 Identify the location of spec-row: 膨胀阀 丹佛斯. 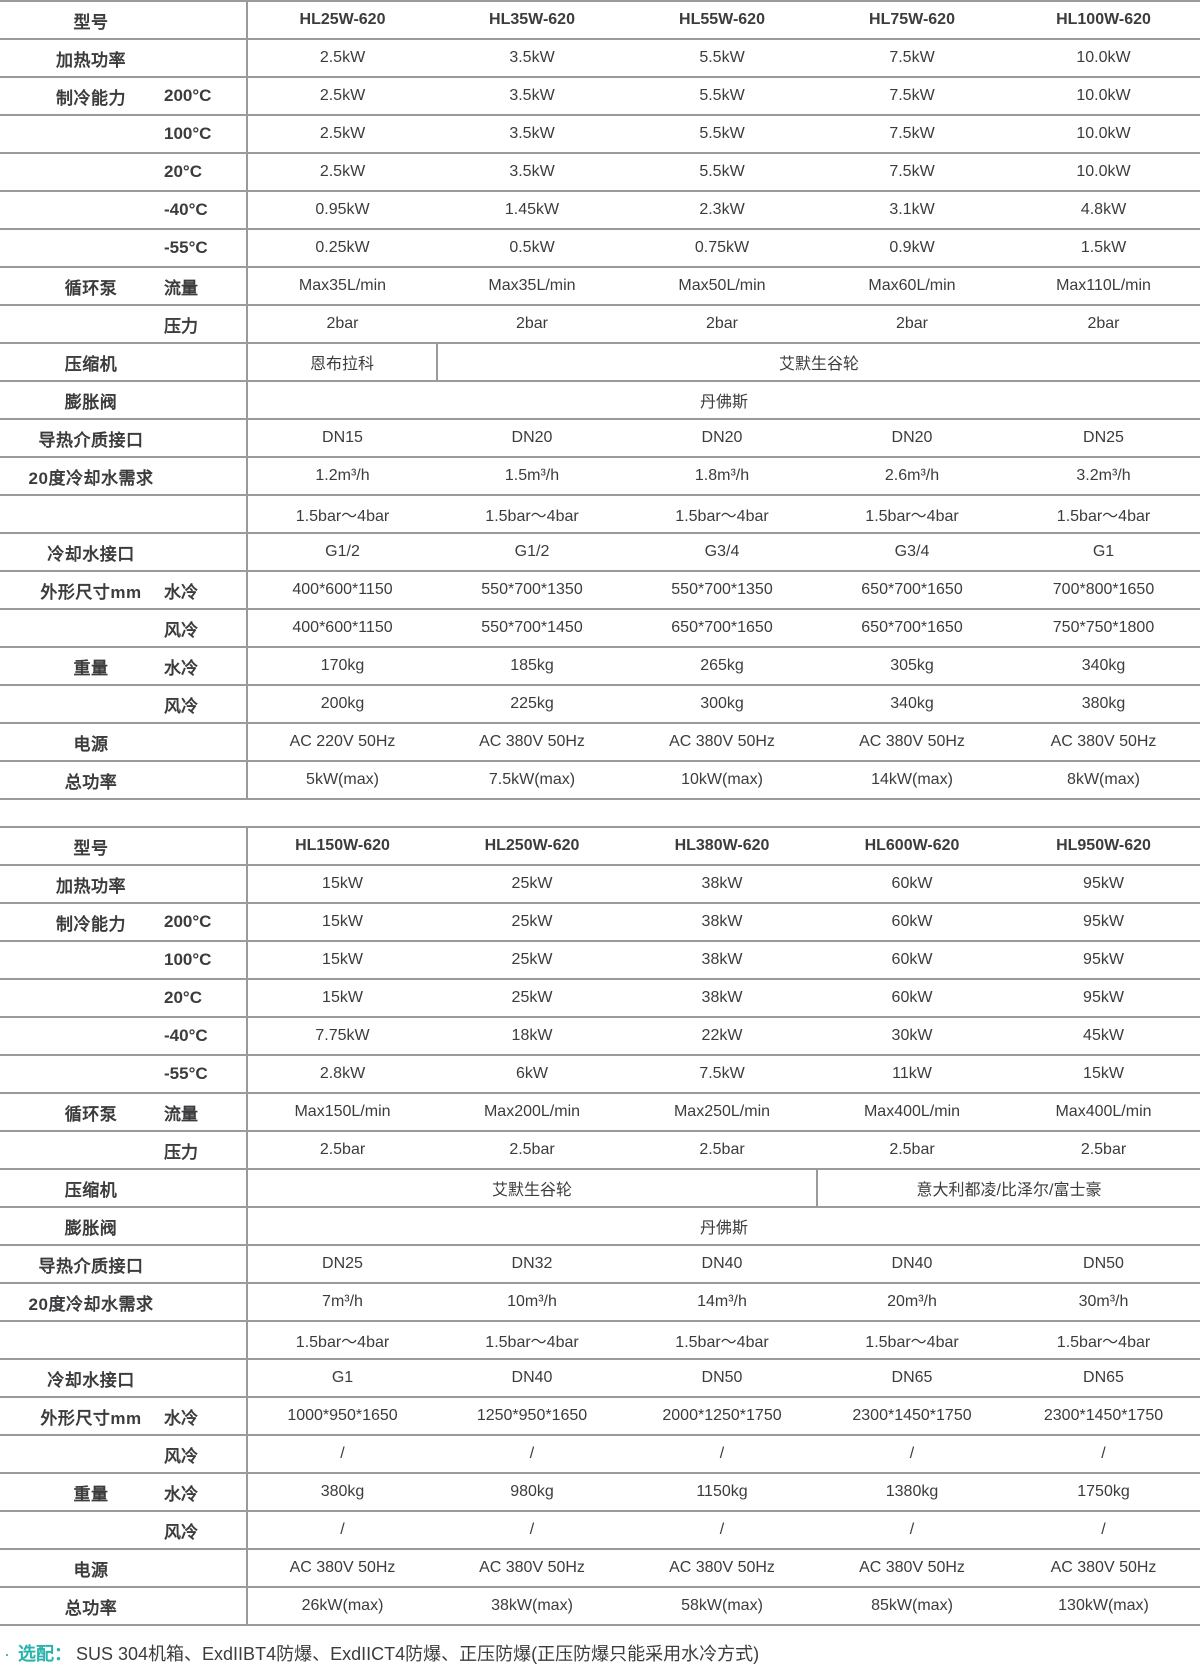
(600, 399).